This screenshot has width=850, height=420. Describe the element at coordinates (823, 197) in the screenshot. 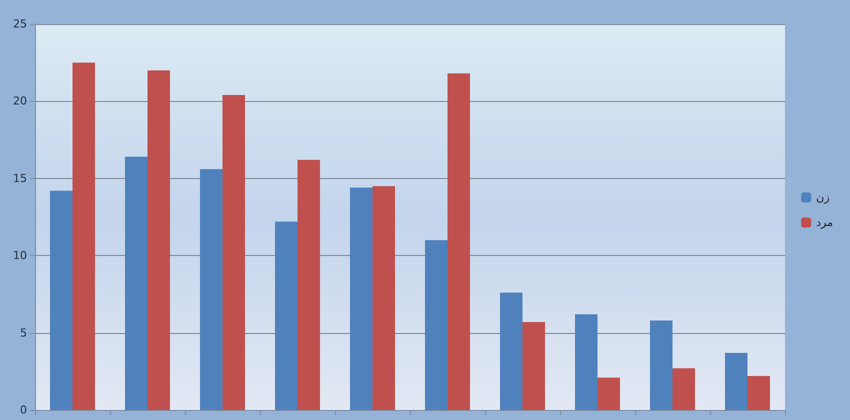

I see `legend-label: زن` at that location.